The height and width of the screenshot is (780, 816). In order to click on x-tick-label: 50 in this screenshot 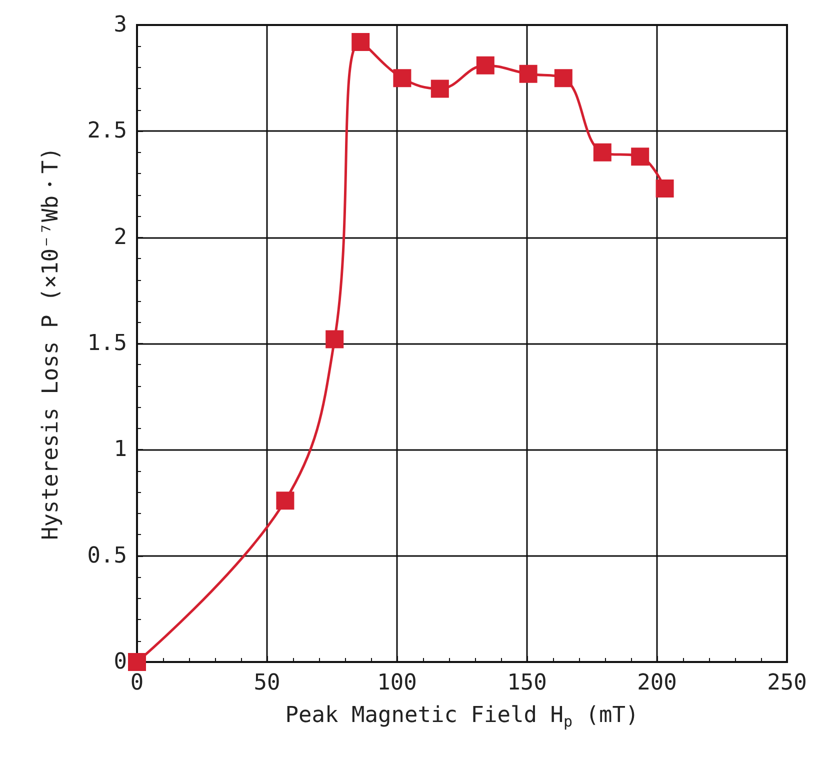, I will do `click(267, 683)`.